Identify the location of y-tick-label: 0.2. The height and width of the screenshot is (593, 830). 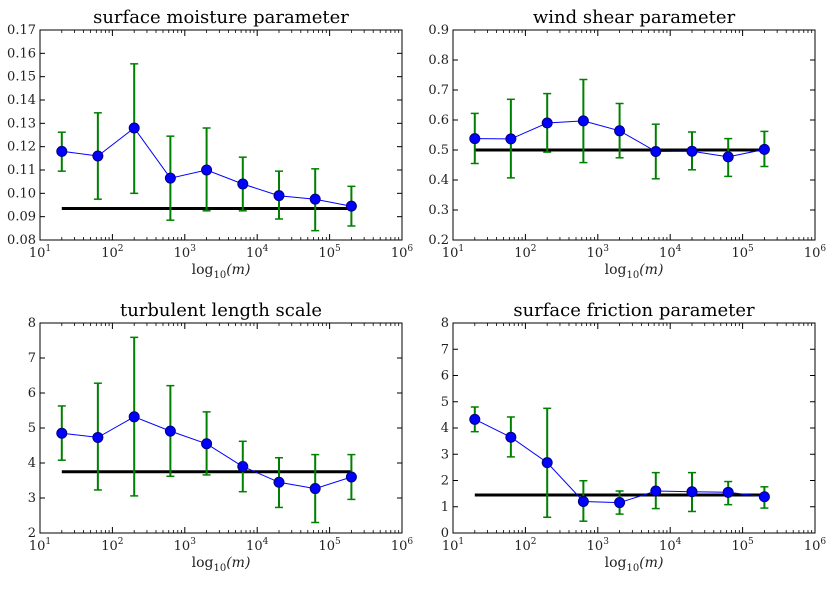
(438, 240).